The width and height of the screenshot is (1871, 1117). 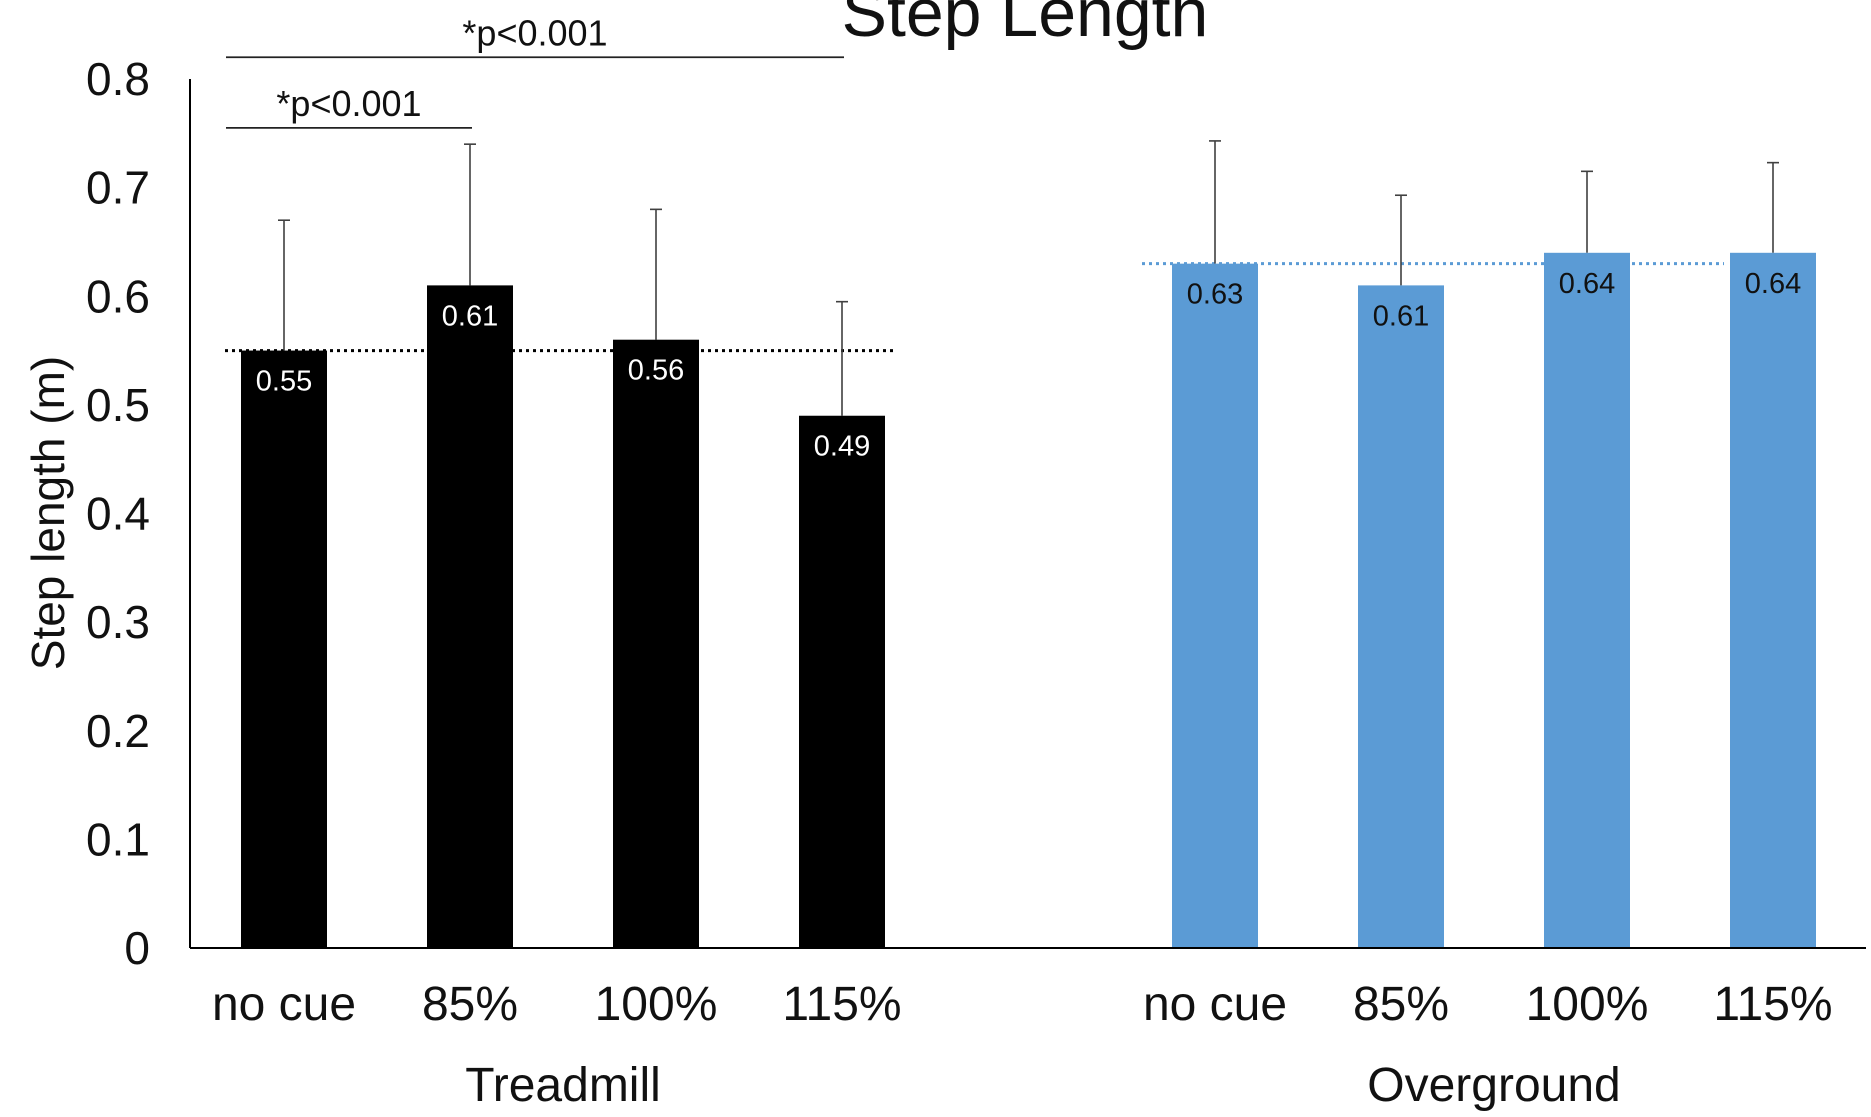 I want to click on y-axis-label: Step length (m), so click(x=48, y=513).